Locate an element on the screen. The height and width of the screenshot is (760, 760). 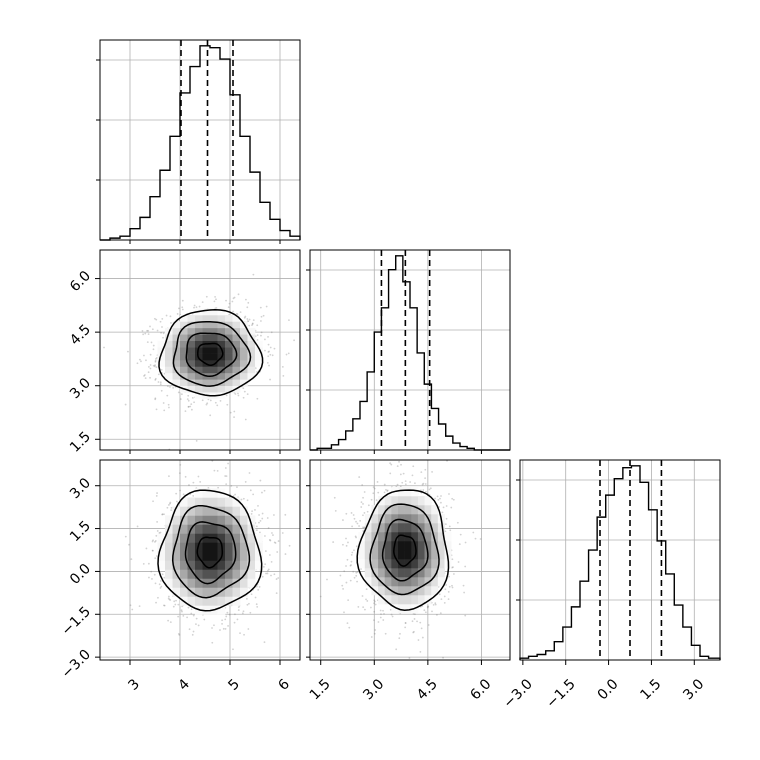
panel-frame is located at coordinates (620, 560).